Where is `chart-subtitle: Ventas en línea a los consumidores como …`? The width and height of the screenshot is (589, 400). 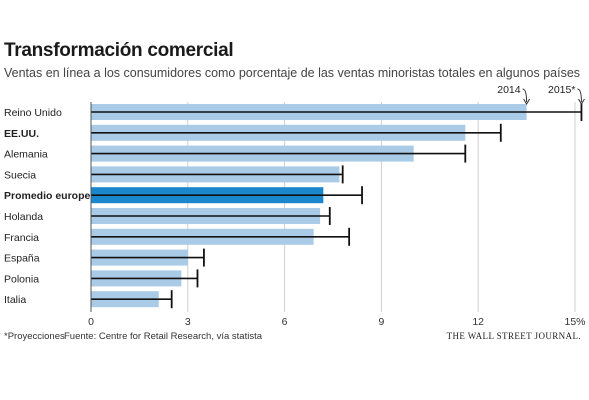
chart-subtitle: Ventas en línea a los consumidores como … is located at coordinates (292, 73).